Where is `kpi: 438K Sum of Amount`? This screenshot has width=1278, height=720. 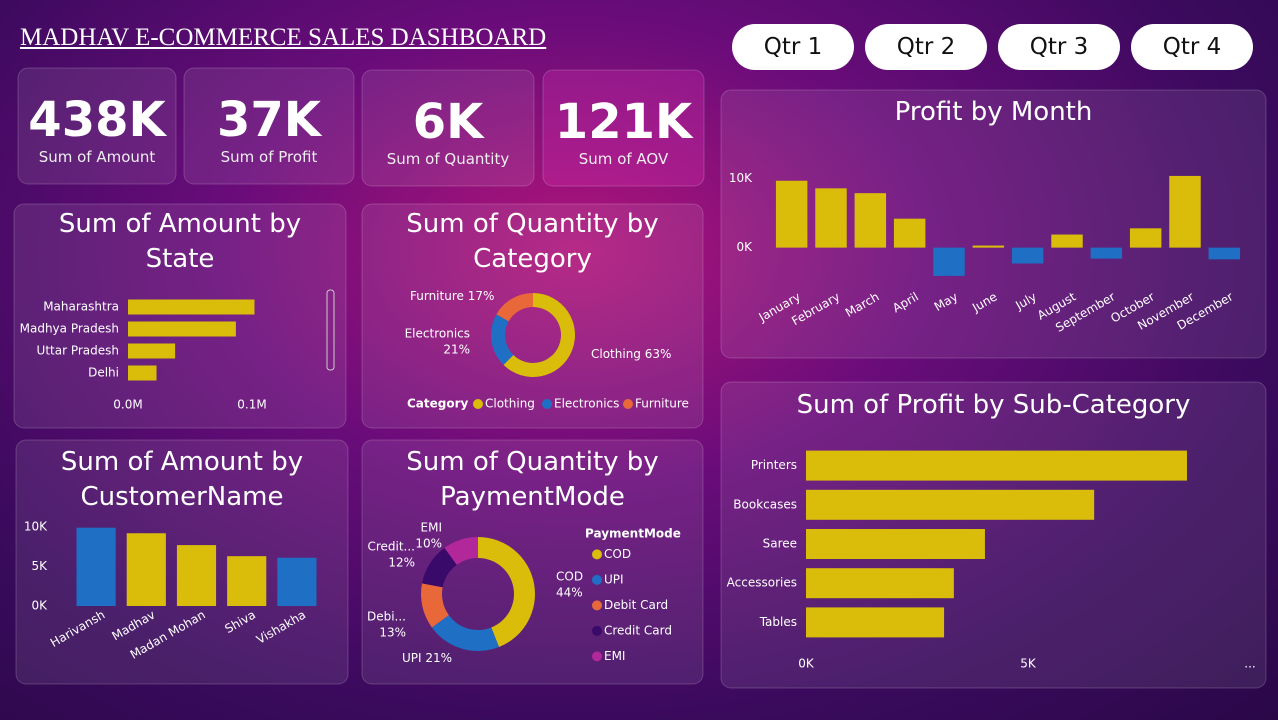
kpi: 438K Sum of Amount is located at coordinates (97, 117).